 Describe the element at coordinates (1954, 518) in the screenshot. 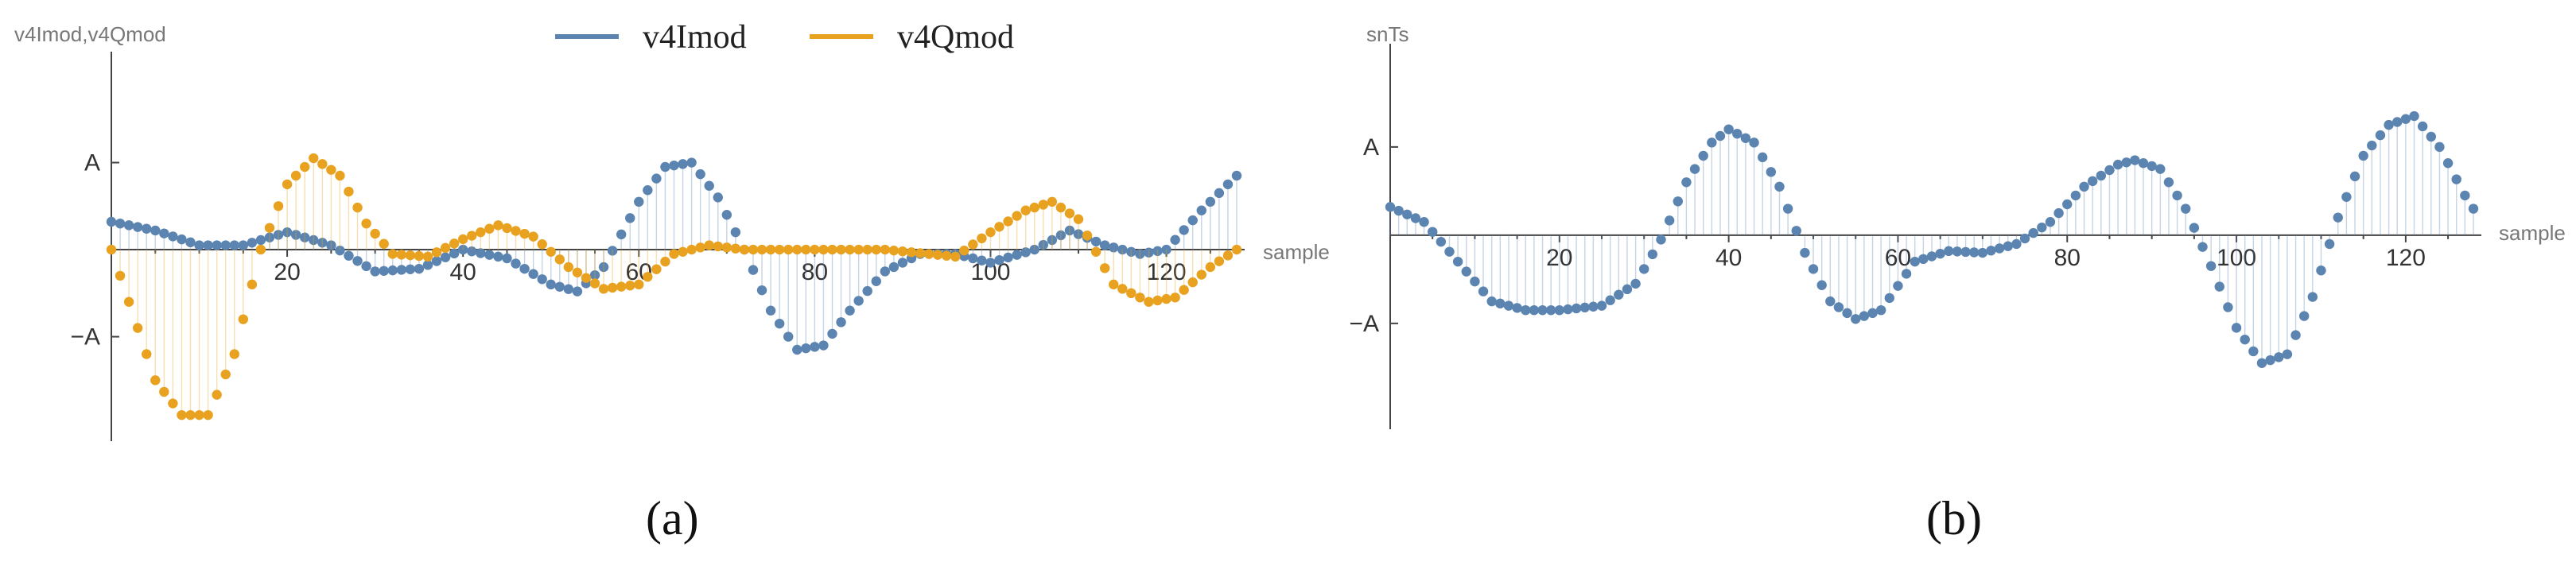

I see `panel-label-b: (b)` at that location.